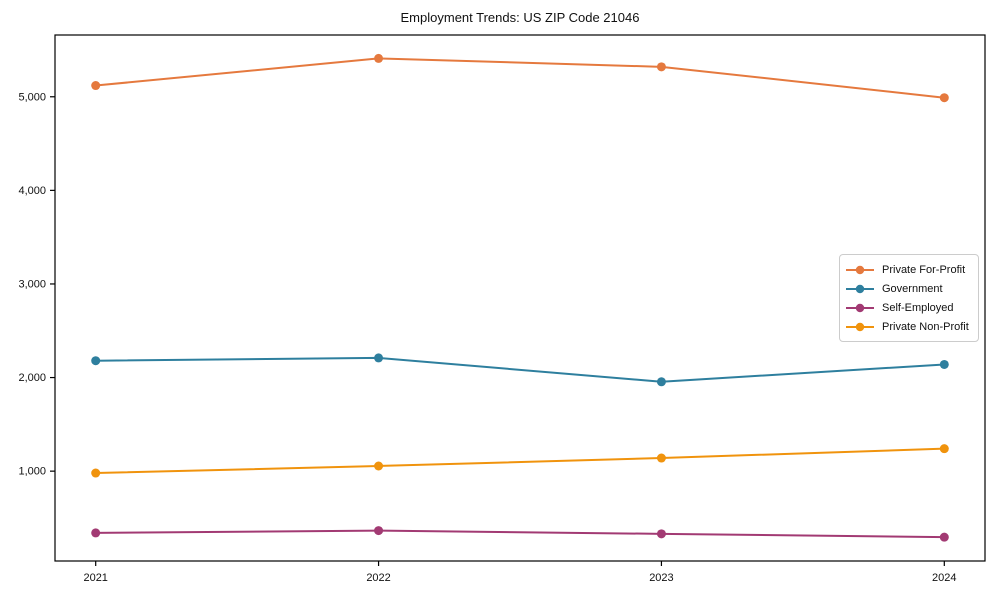 The width and height of the screenshot is (1000, 600). I want to click on y-tick-label: 3,000, so click(32, 284).